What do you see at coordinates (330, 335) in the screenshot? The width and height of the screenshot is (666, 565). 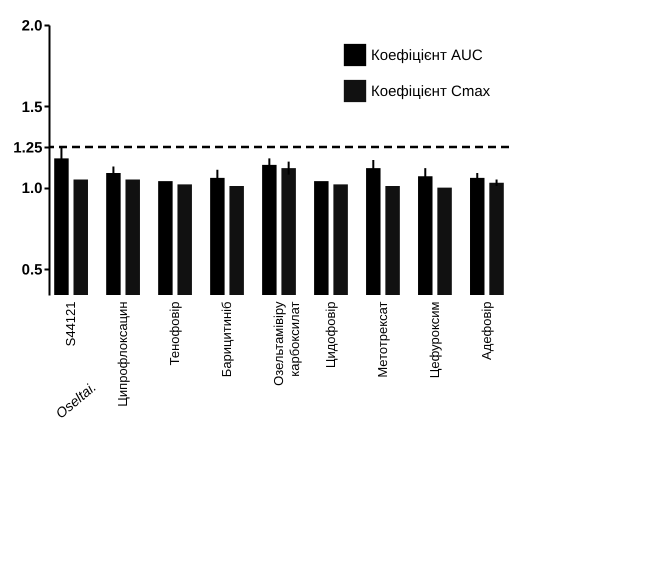 I see `x-tick-label: Цидофовір` at bounding box center [330, 335].